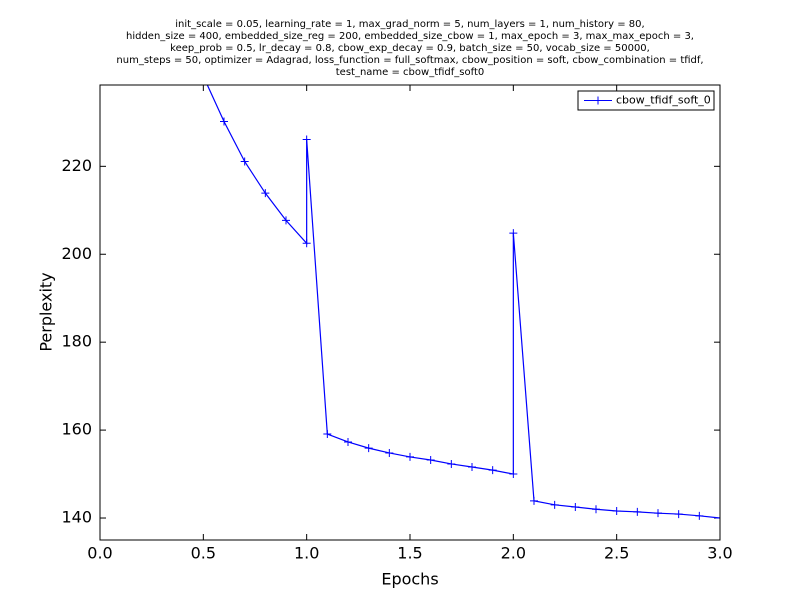  What do you see at coordinates (99, 553) in the screenshot?
I see `x-tick-label: 0.0` at bounding box center [99, 553].